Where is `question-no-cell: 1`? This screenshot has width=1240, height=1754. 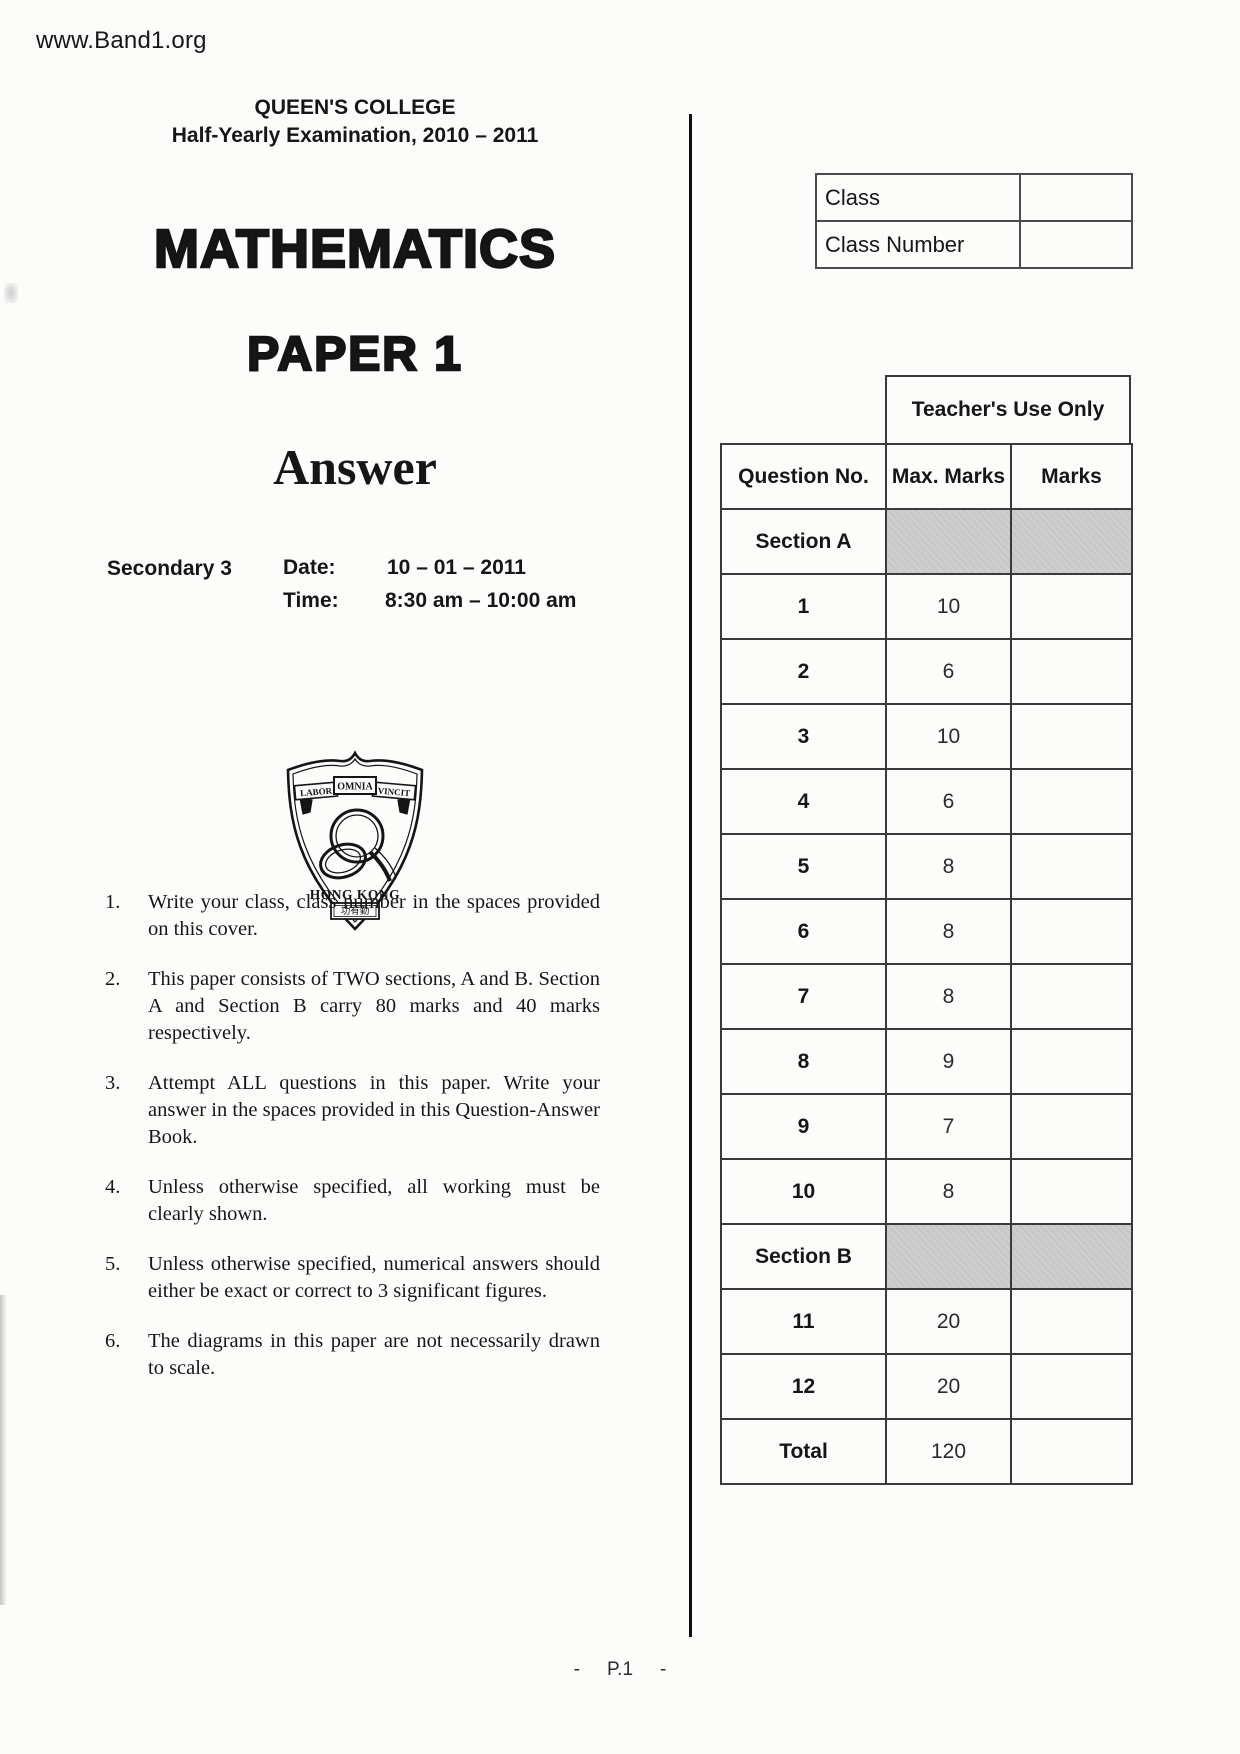
question-no-cell: 1 is located at coordinates (803, 606).